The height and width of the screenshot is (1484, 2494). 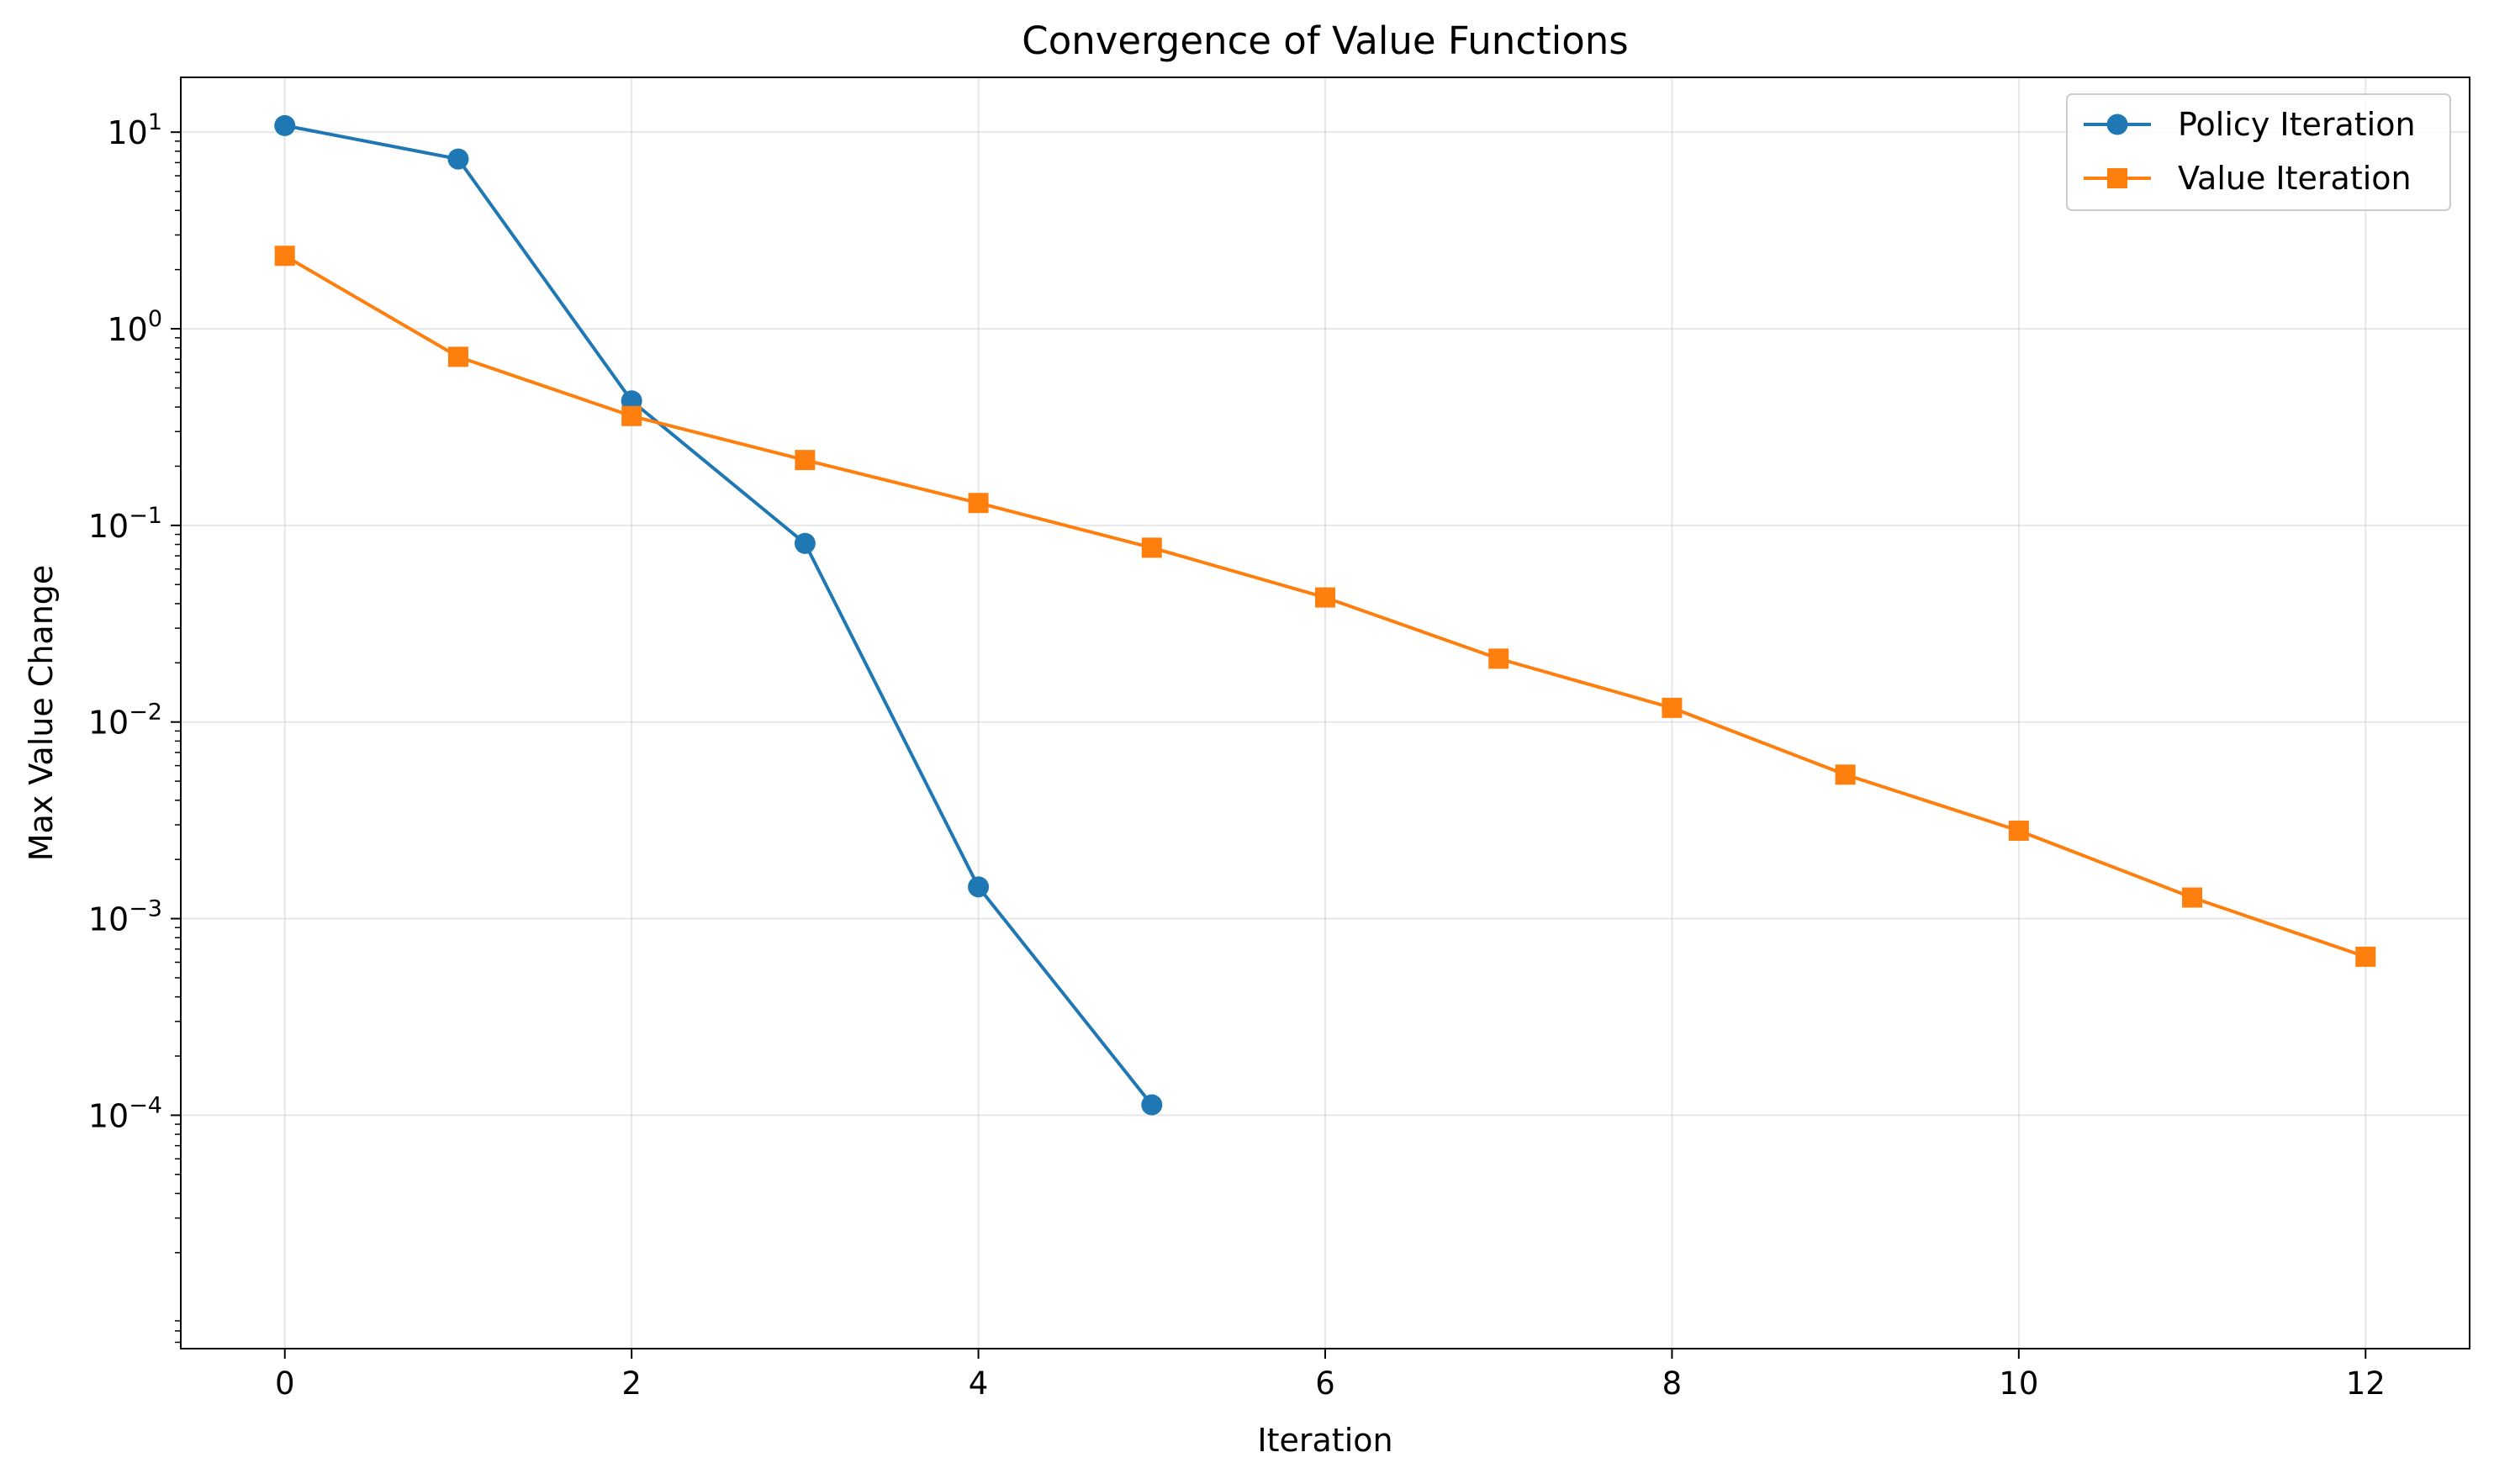 What do you see at coordinates (1325, 1383) in the screenshot?
I see `x-tick-label: 6` at bounding box center [1325, 1383].